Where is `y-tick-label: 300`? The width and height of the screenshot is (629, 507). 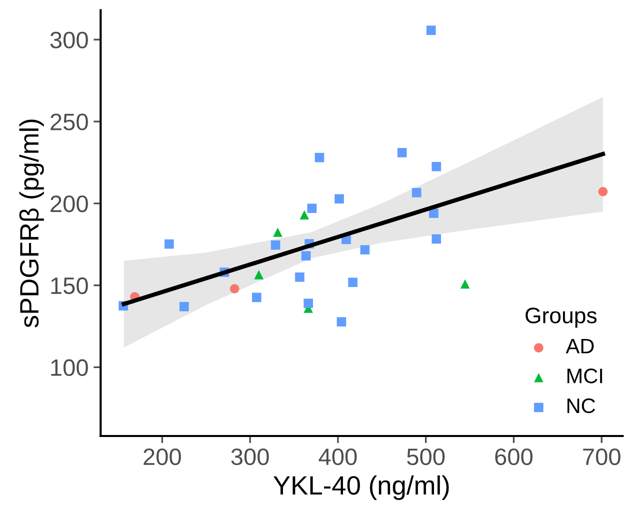
y-tick-label: 300 is located at coordinates (69, 40).